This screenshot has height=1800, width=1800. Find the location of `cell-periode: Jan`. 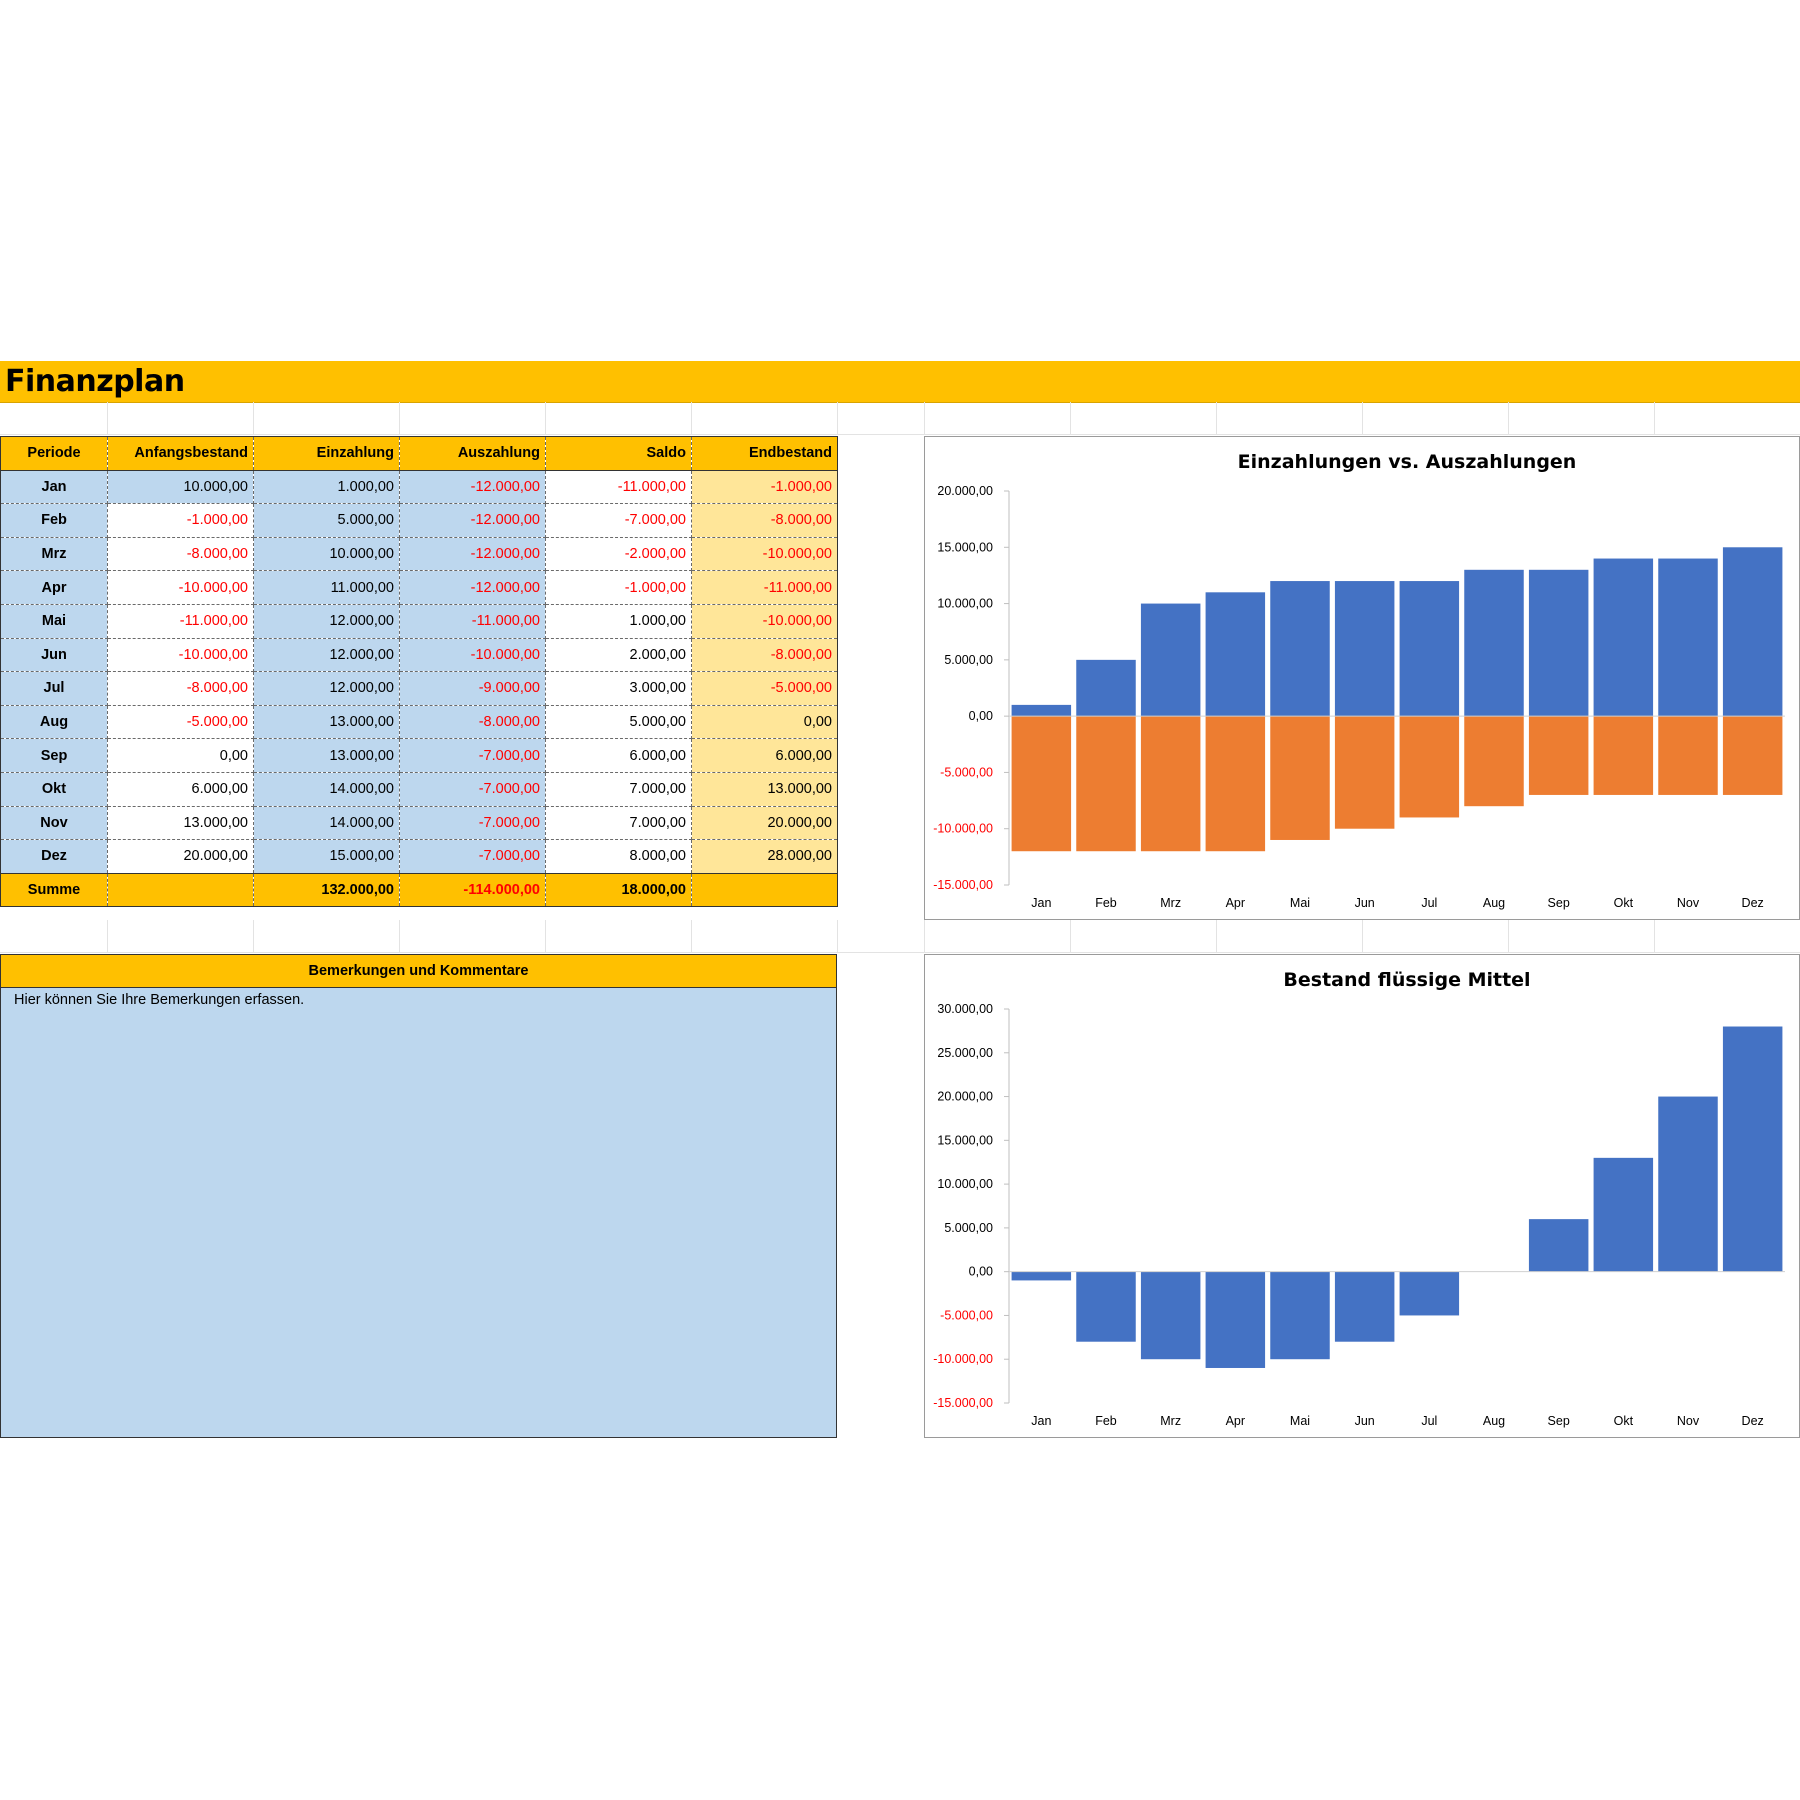

cell-periode: Jan is located at coordinates (54, 487).